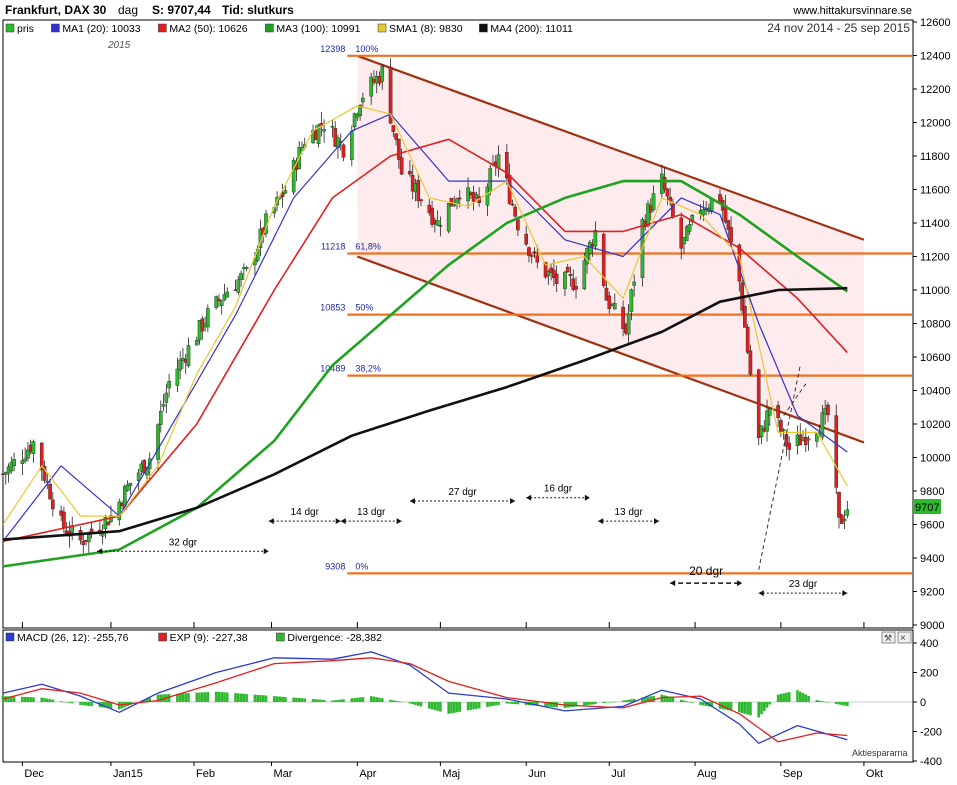  What do you see at coordinates (280, 637) in the screenshot?
I see `macd-legend-swatch` at bounding box center [280, 637].